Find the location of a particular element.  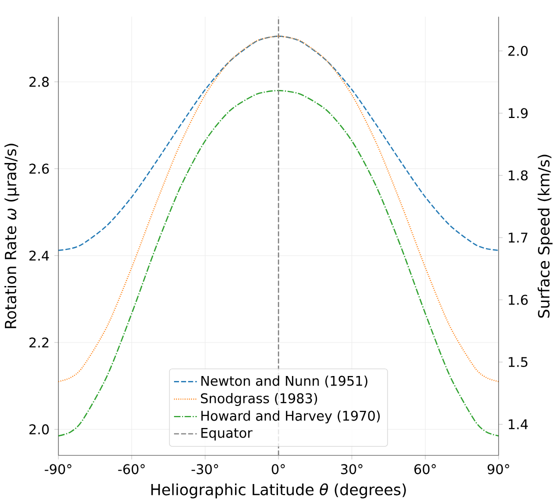

y-tick-label: 2.0 is located at coordinates (39, 429).